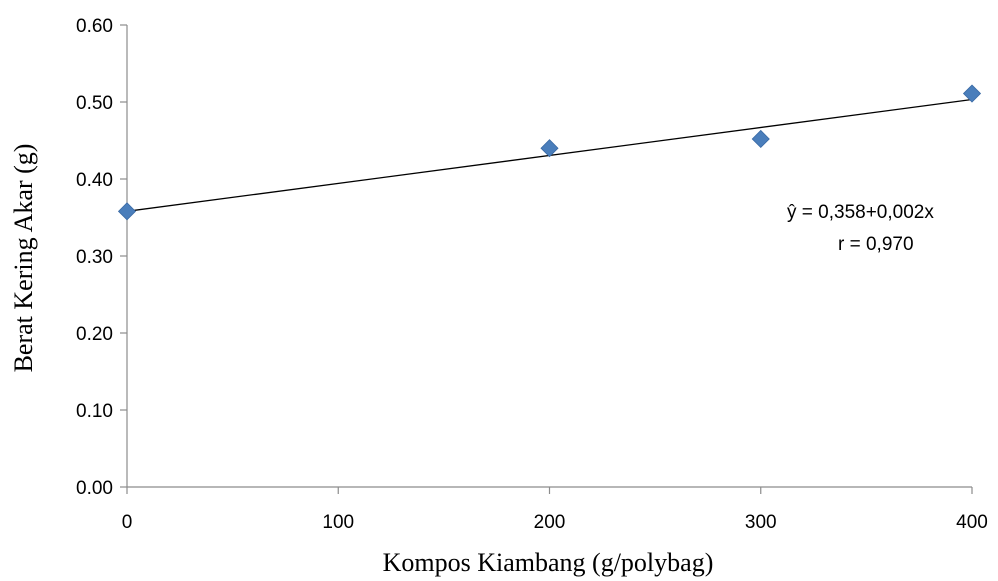 The height and width of the screenshot is (581, 998). What do you see at coordinates (860, 212) in the screenshot?
I see `equation-annotation: ŷ = 0,358+0,002x` at bounding box center [860, 212].